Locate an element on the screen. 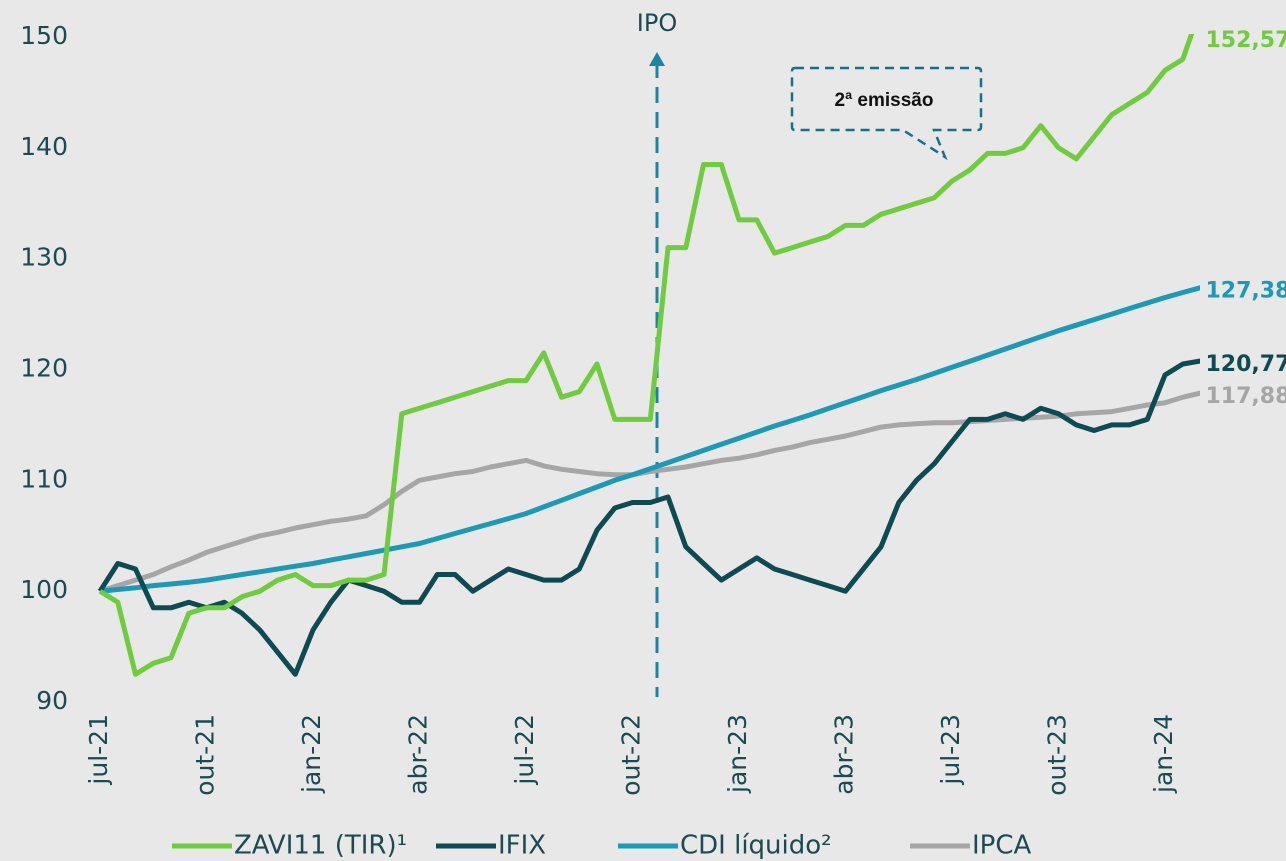 The image size is (1286, 861). x-tick-label: jul-22 is located at coordinates (524, 750).